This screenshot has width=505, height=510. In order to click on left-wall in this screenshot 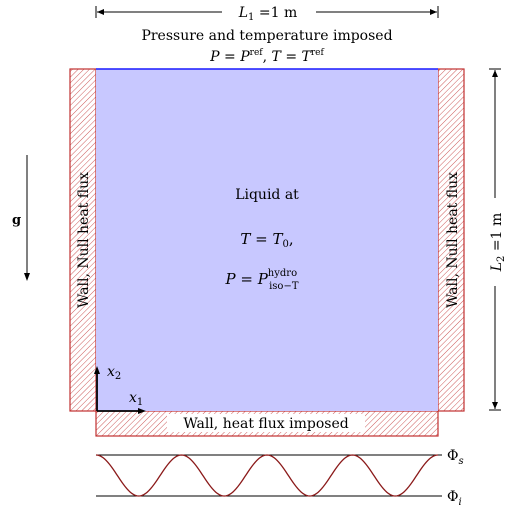, I will do `click(83, 240)`.